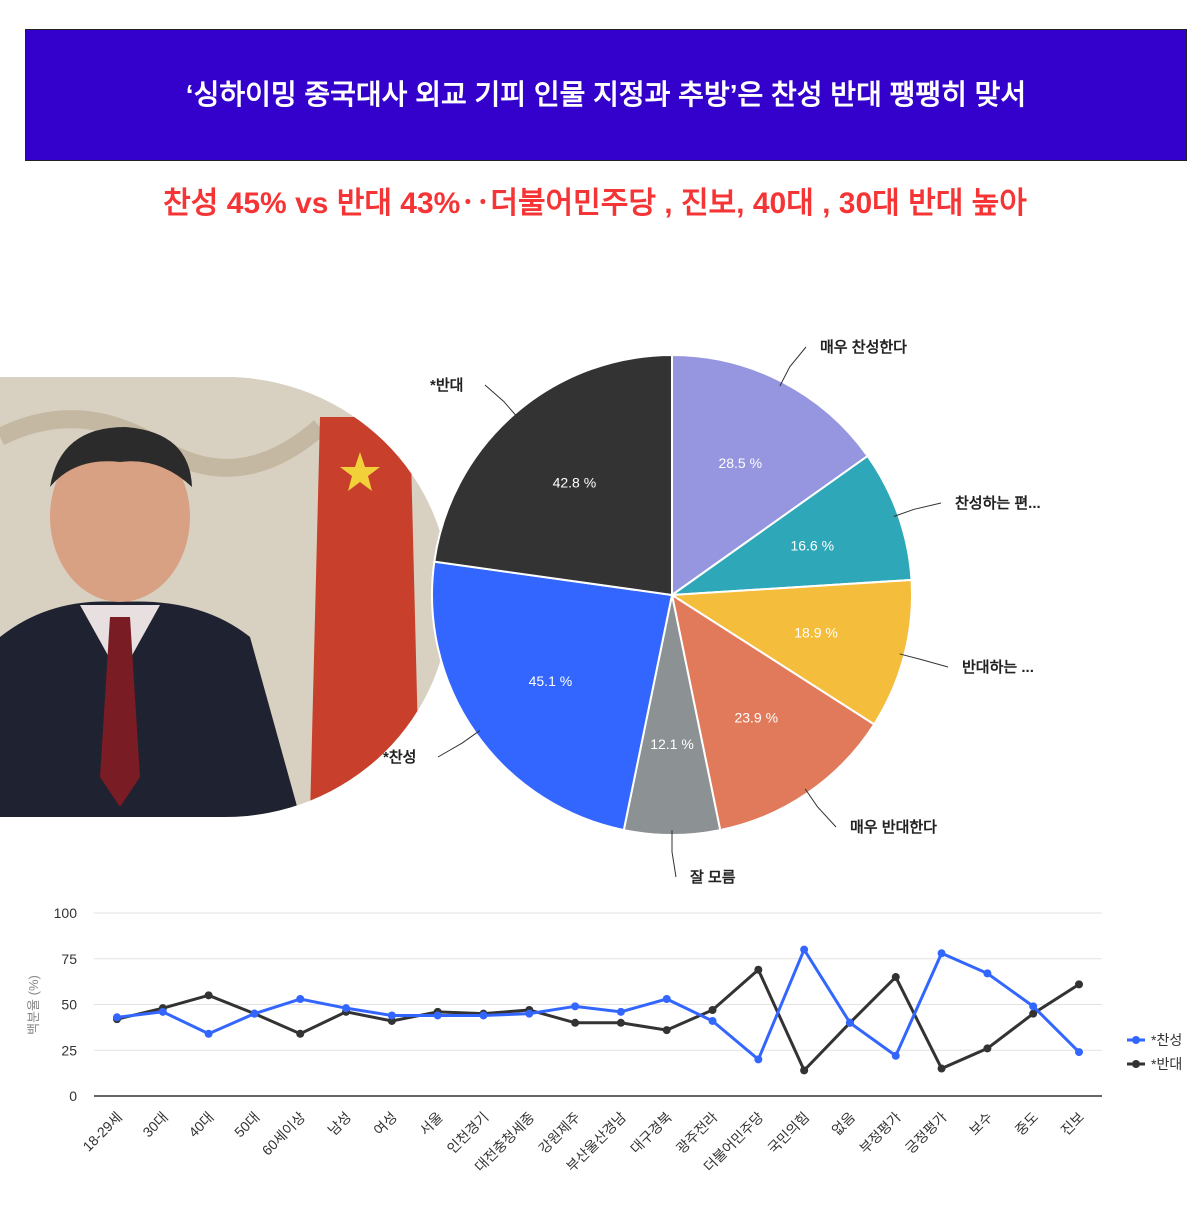 The height and width of the screenshot is (1220, 1200). What do you see at coordinates (200, 1124) in the screenshot?
I see `x-tick-label: 40대` at bounding box center [200, 1124].